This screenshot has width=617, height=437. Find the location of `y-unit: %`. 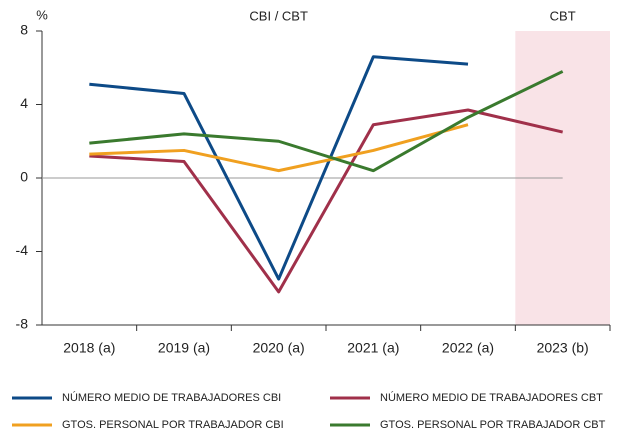

y-unit: % is located at coordinates (42, 14).